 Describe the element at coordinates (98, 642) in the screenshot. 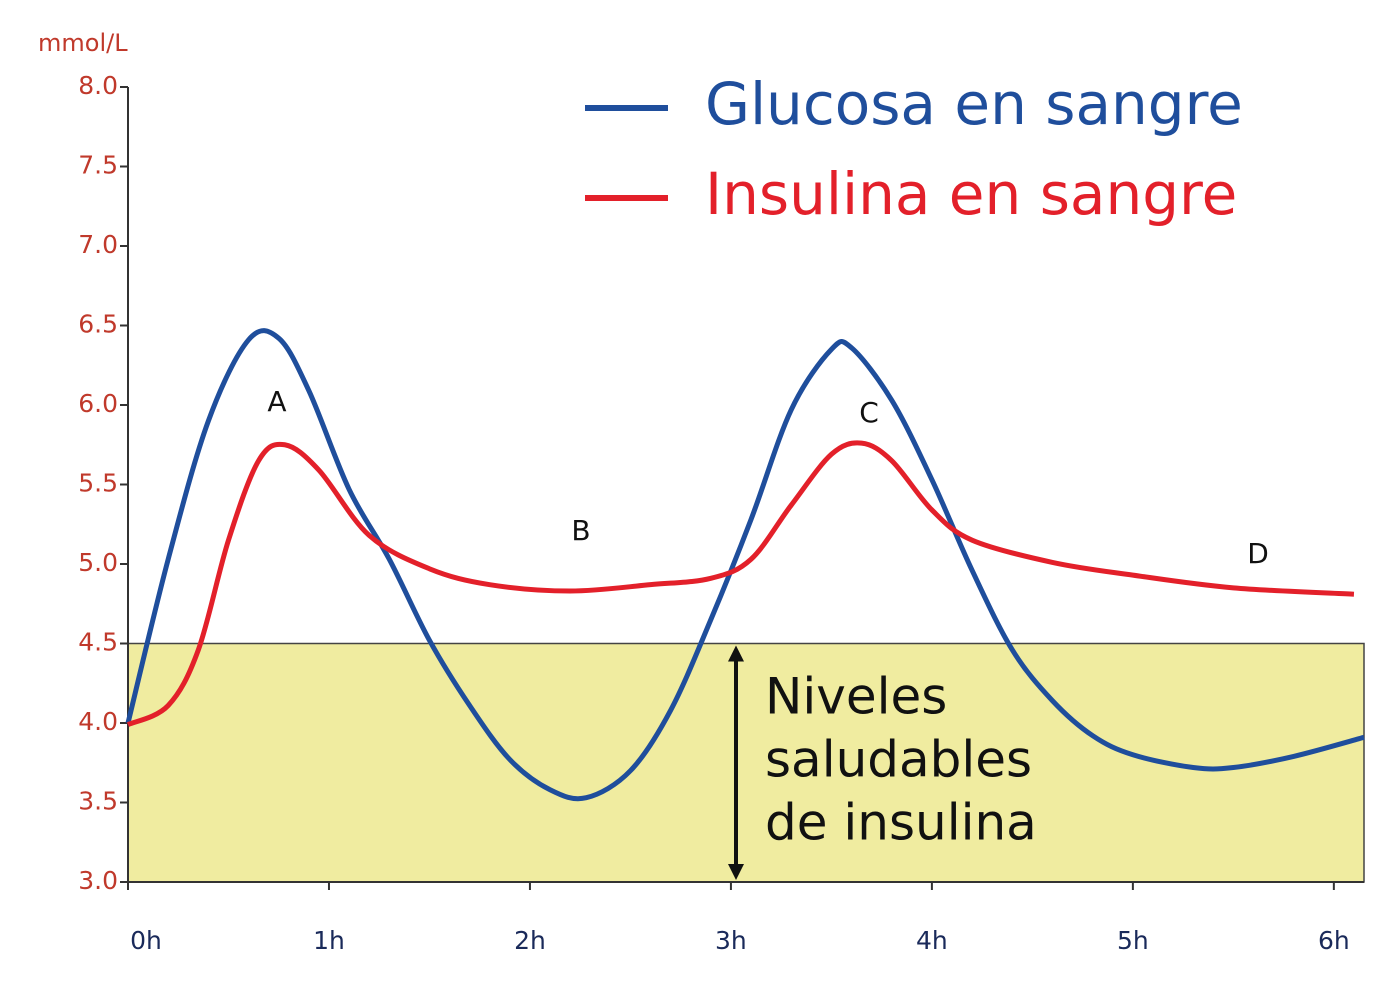

I see `y-tick-label: 4.5` at that location.